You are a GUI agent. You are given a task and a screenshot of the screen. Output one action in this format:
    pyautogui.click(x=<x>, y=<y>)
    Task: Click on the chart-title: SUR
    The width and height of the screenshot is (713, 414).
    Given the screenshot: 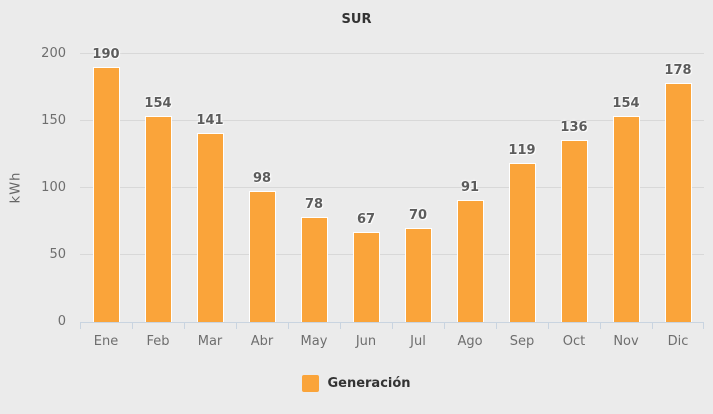 What is the action you would take?
    pyautogui.click(x=356, y=19)
    